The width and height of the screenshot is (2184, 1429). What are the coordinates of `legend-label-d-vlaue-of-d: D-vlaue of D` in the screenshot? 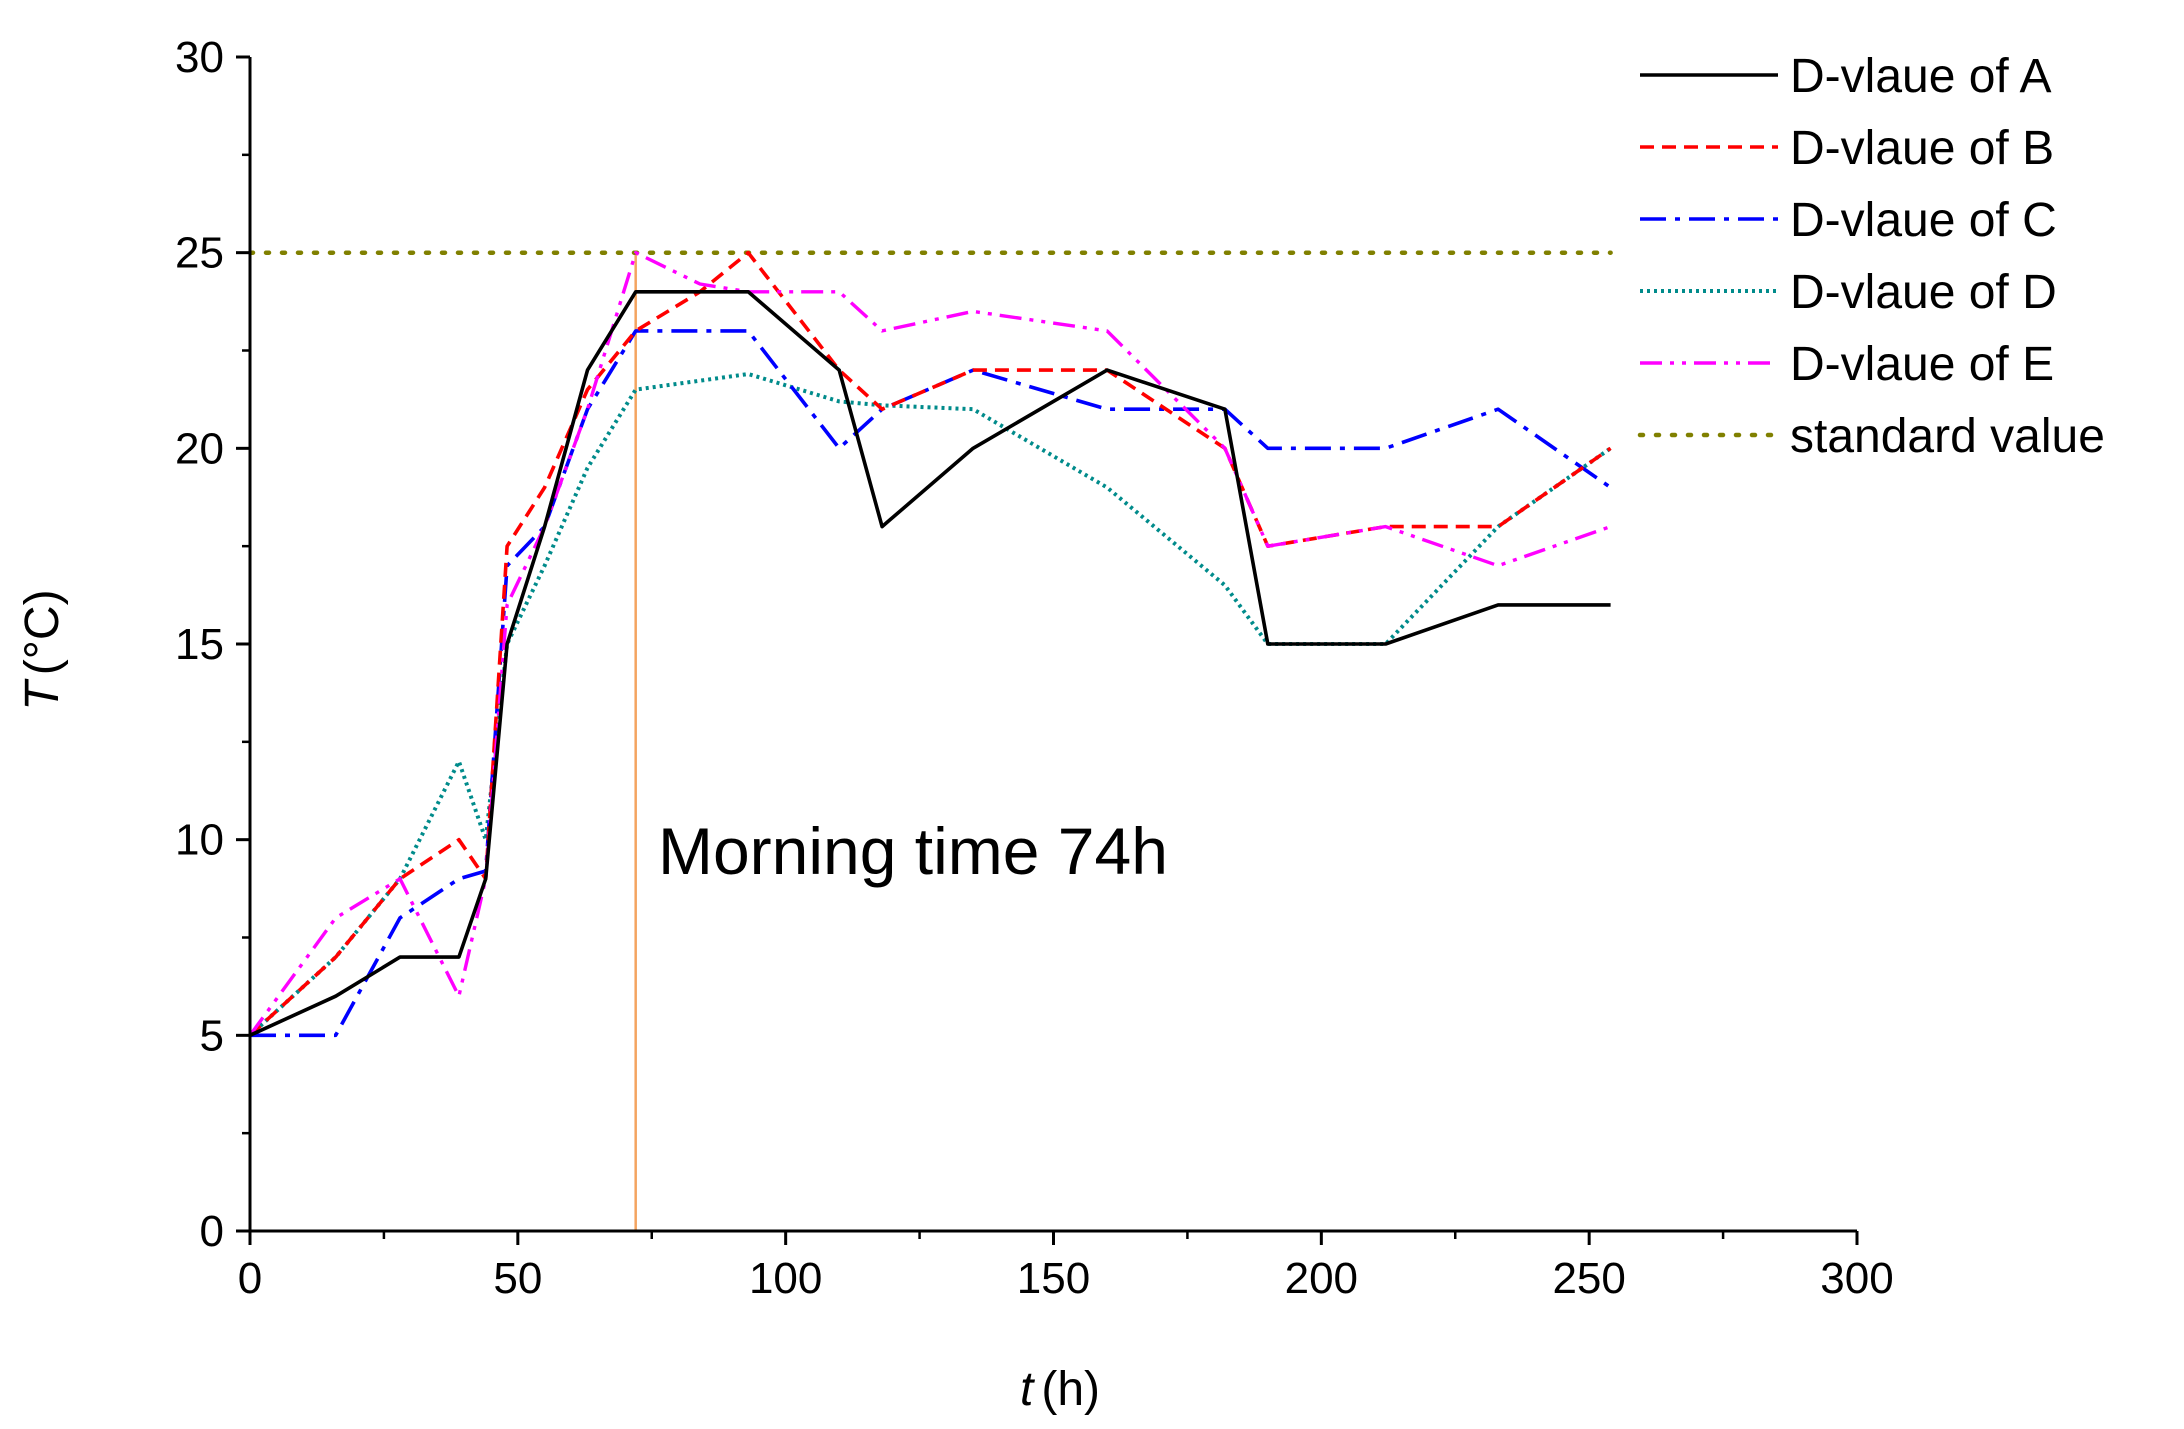 It's located at (1923, 292).